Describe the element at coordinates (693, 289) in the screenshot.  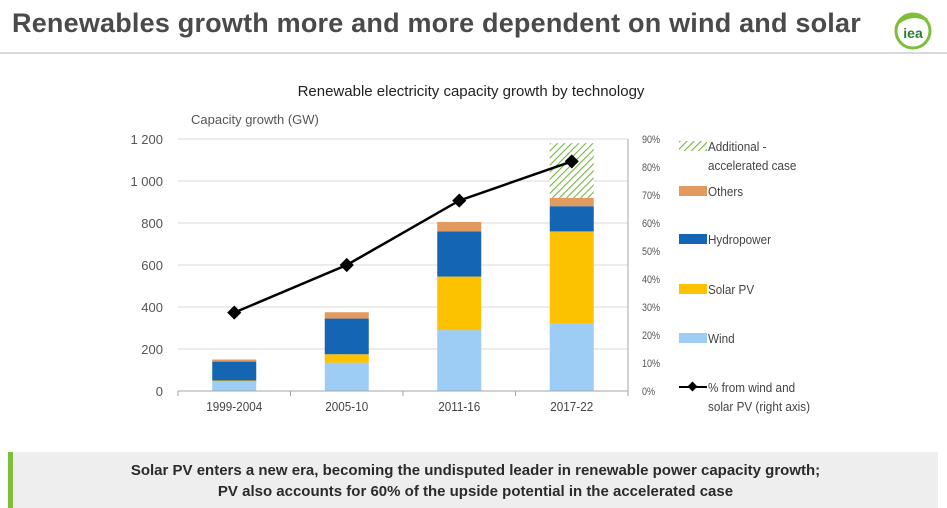
I see `legend-swatch-solar-pv` at that location.